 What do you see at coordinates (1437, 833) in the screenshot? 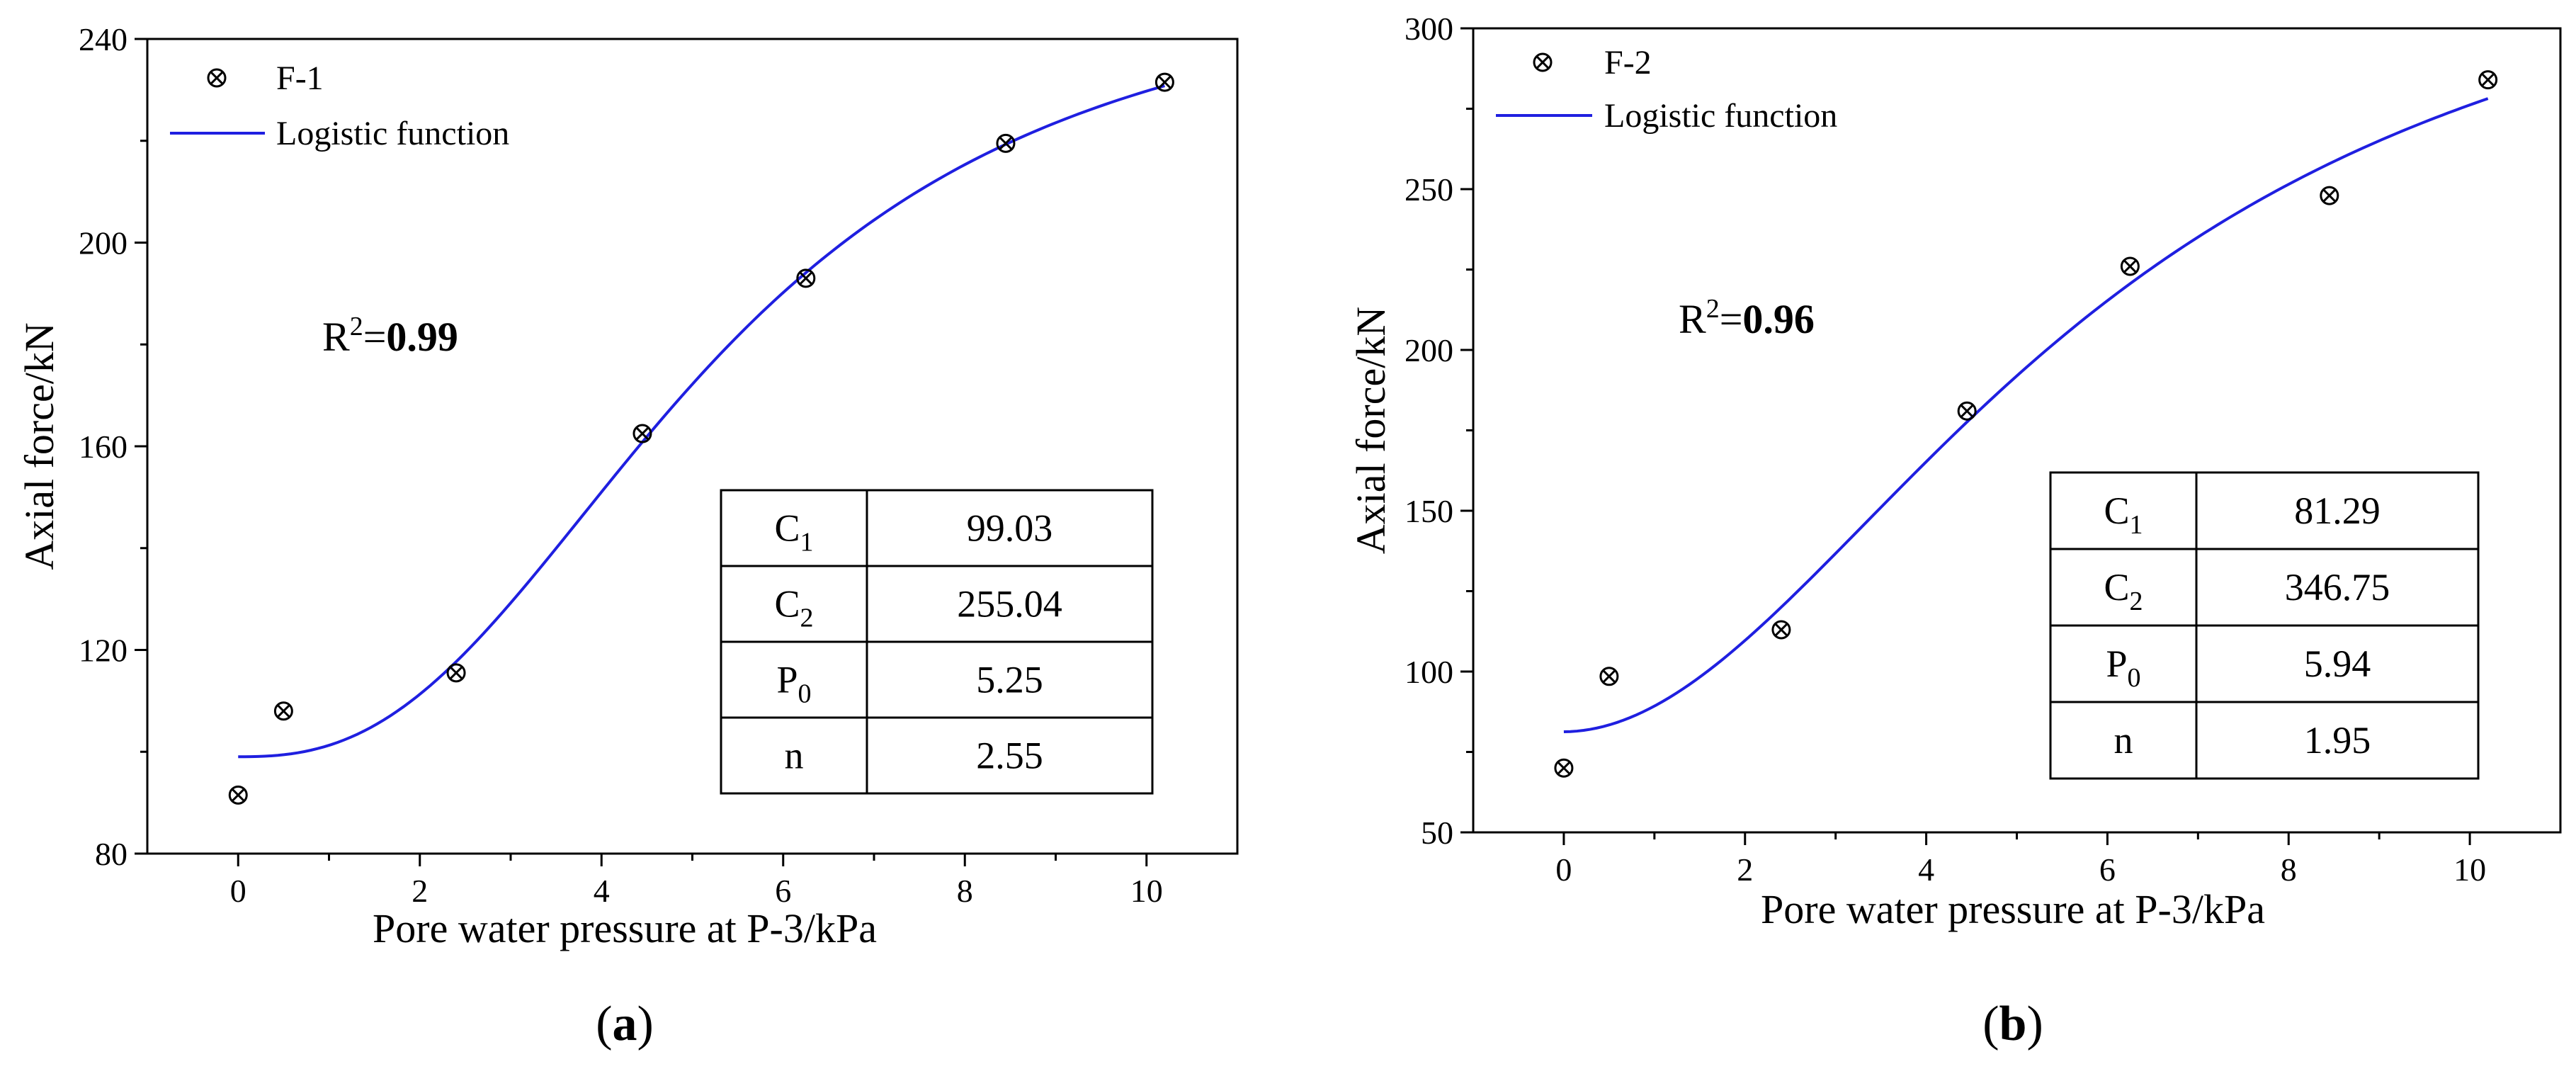
I see `y-tick-label: 50` at bounding box center [1437, 833].